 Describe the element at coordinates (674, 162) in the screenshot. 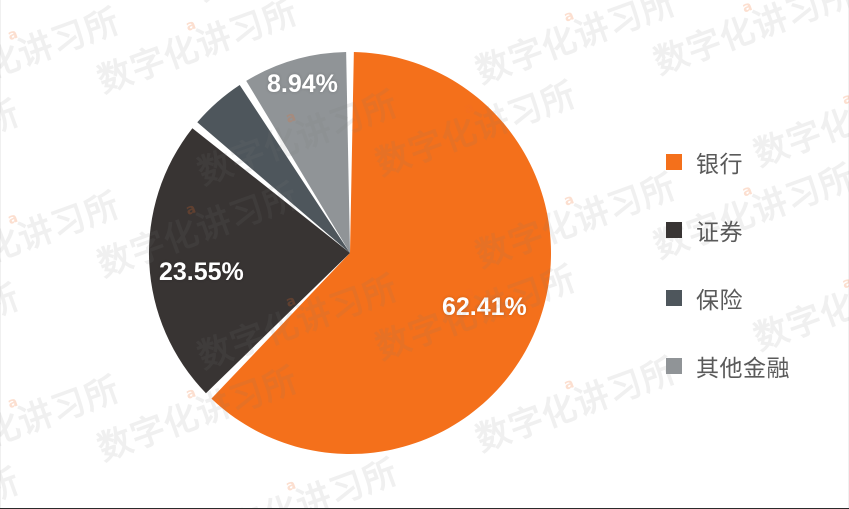

I see `legend-swatch-bank` at that location.